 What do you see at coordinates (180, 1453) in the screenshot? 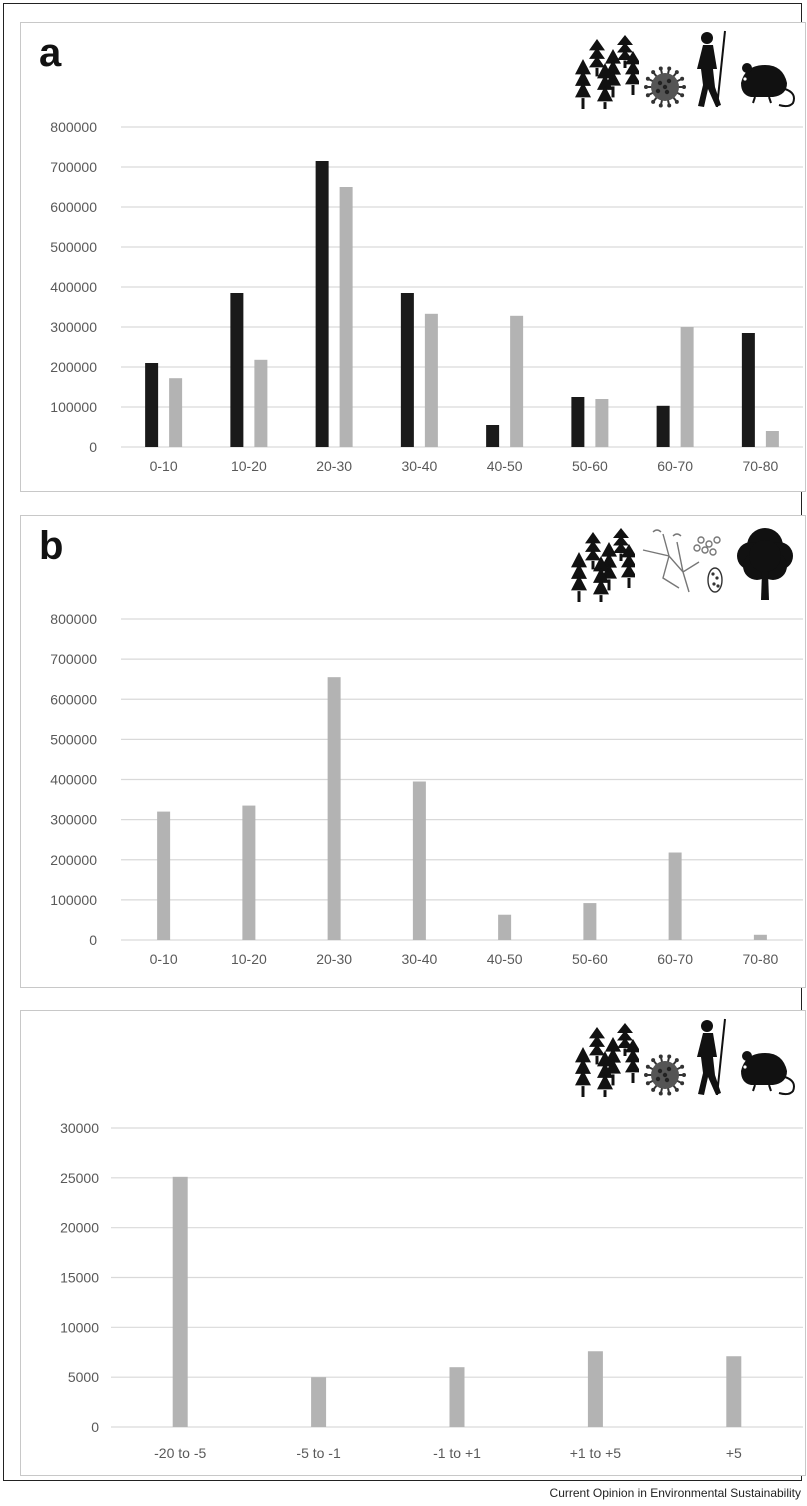
I see `x-tick-label: -20 to -5` at bounding box center [180, 1453].